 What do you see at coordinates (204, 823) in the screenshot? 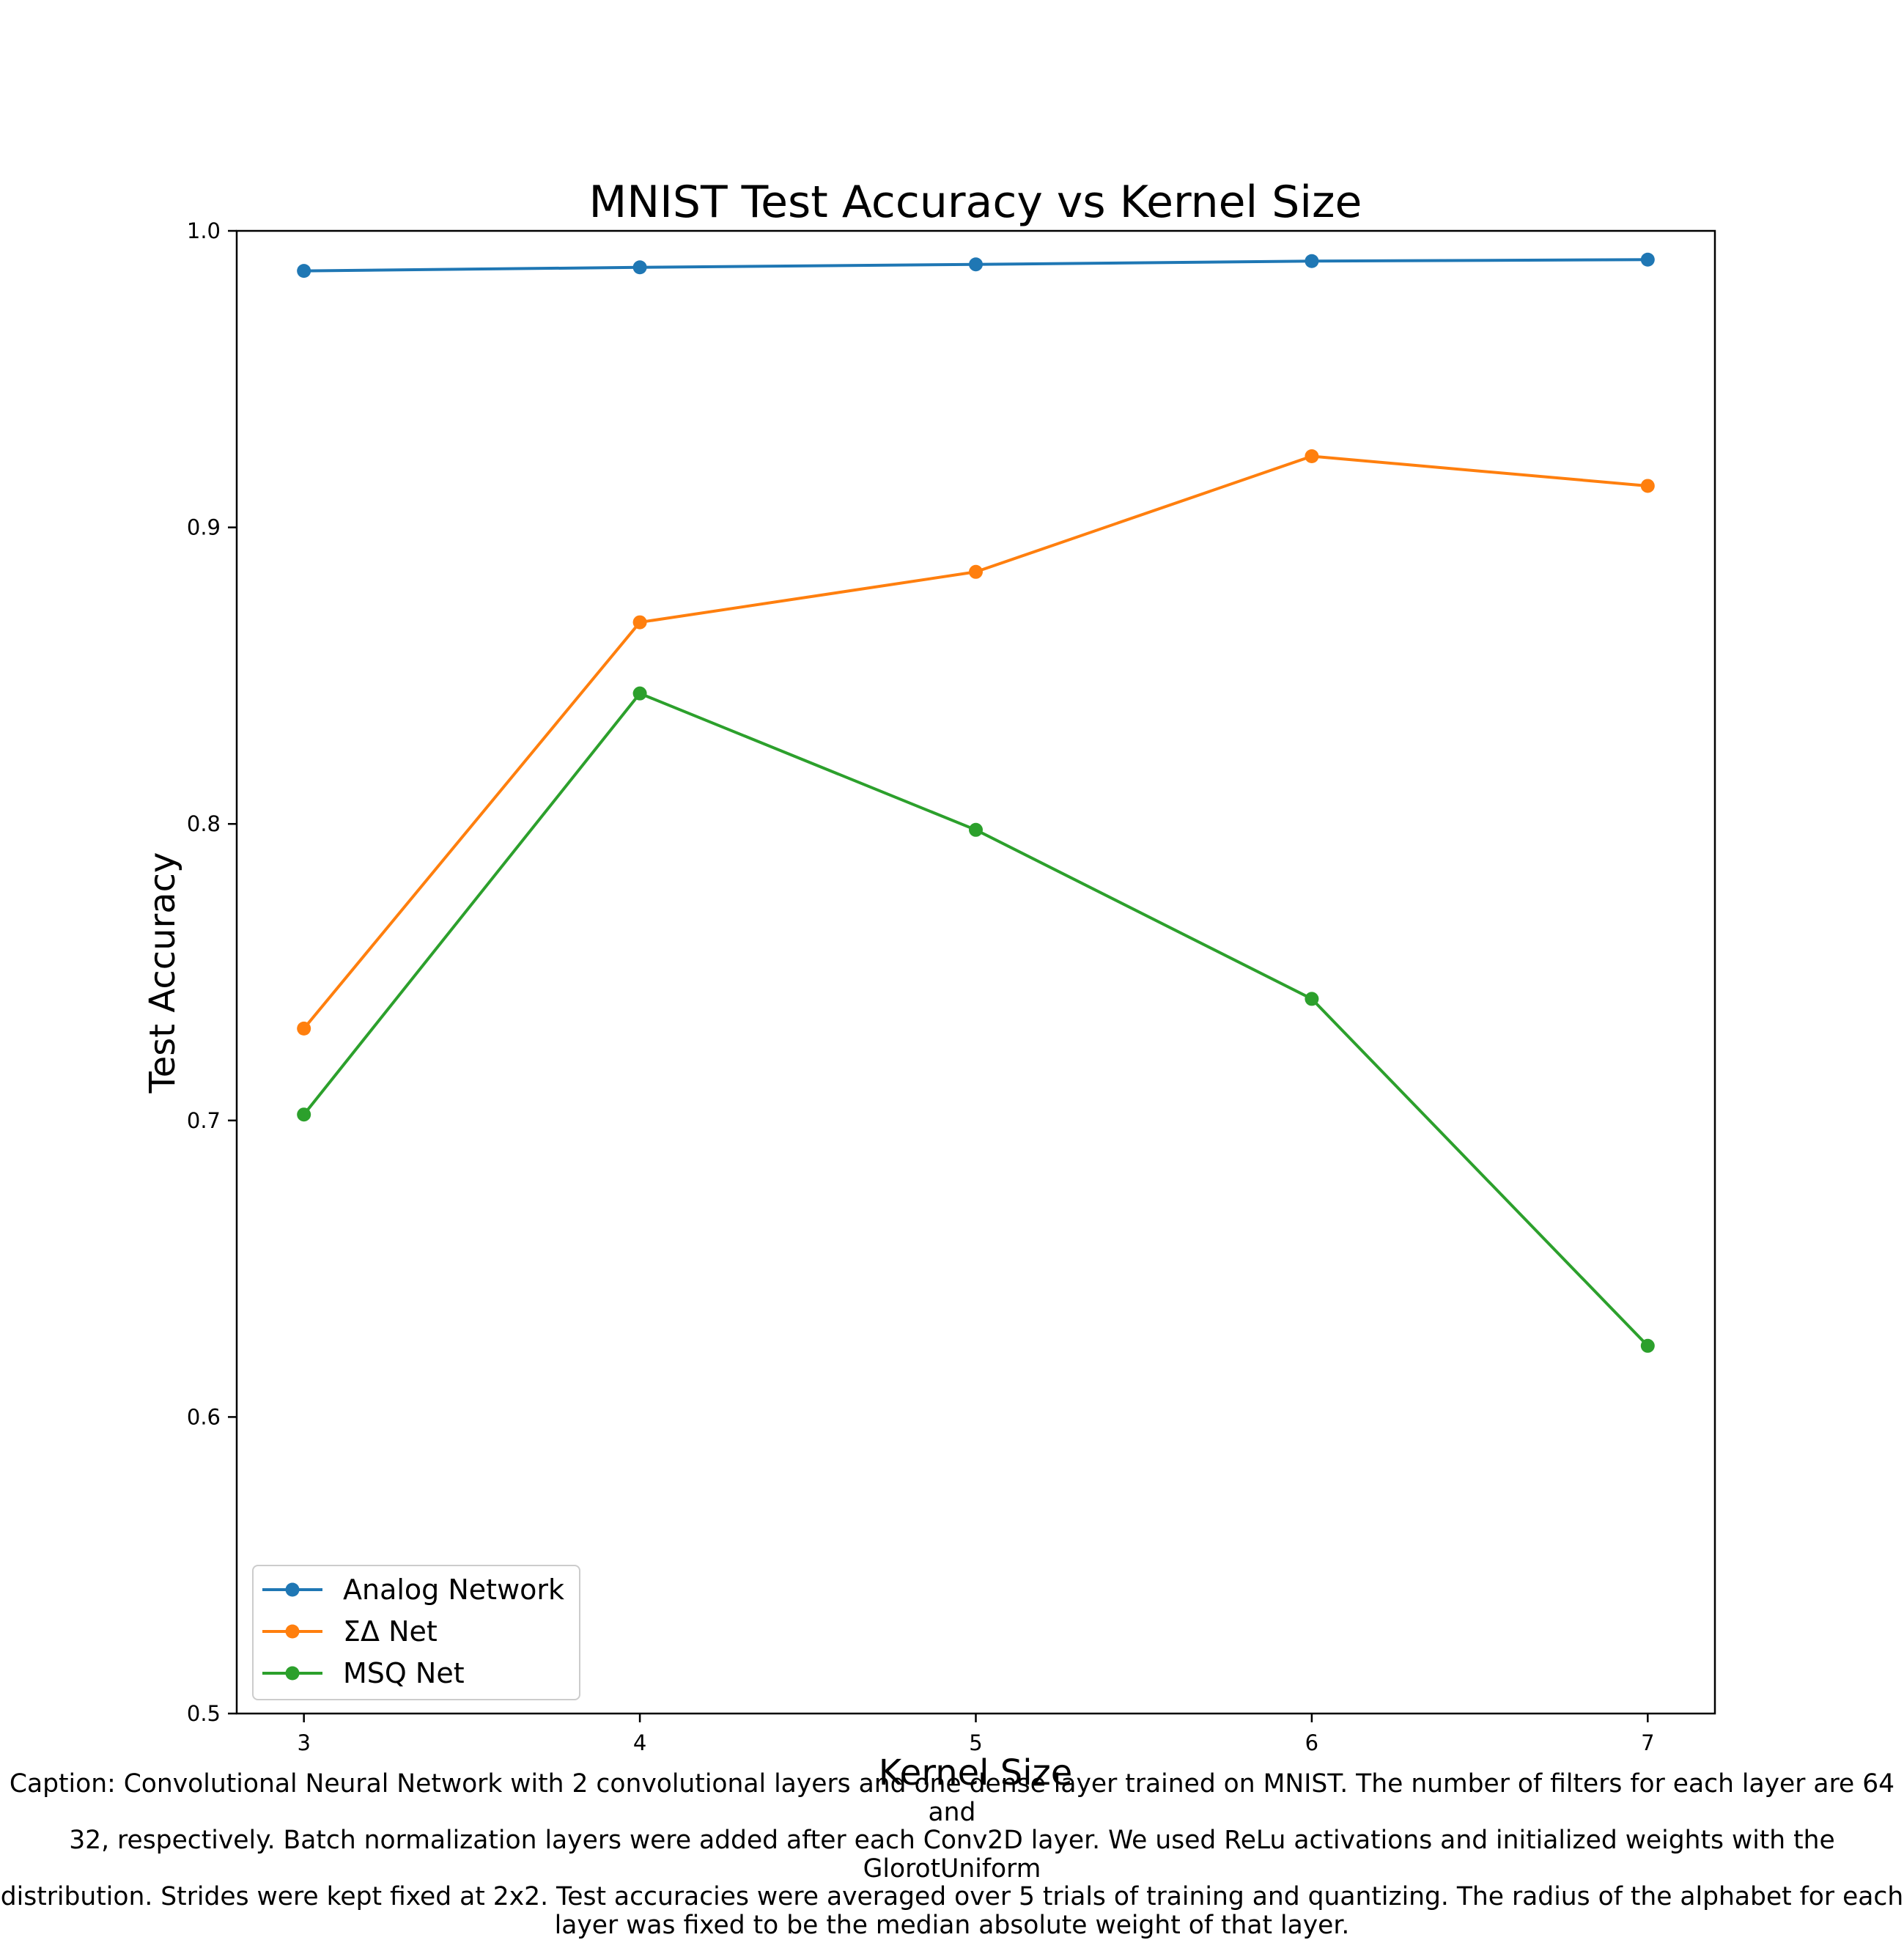
I see `y-tick-label: 0.8` at bounding box center [204, 823].